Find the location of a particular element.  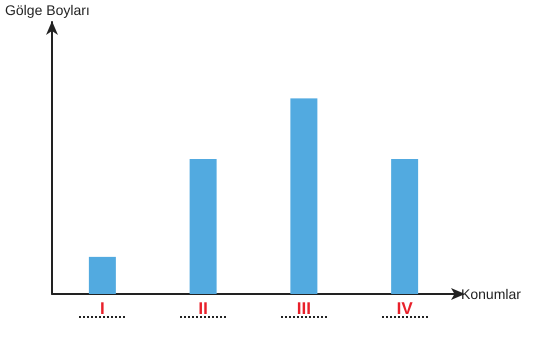

x-tick-label: IV is located at coordinates (405, 308).